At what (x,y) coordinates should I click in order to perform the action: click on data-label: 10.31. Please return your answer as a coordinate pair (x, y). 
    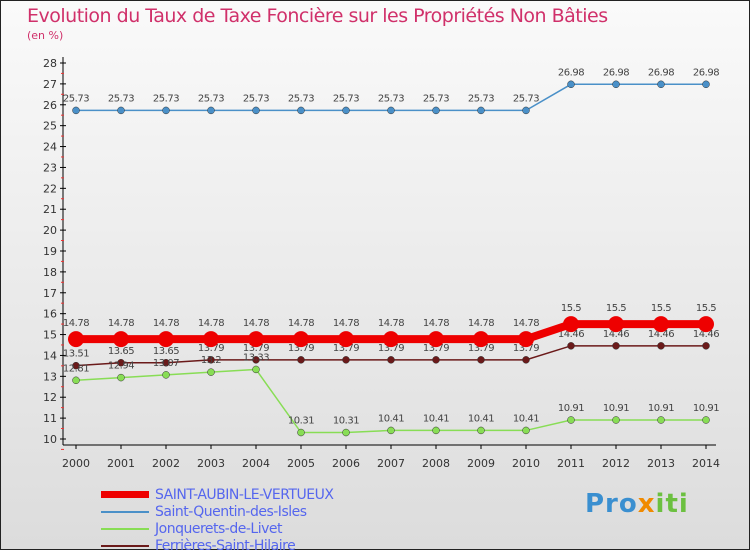
    Looking at the image, I should click on (301, 421).